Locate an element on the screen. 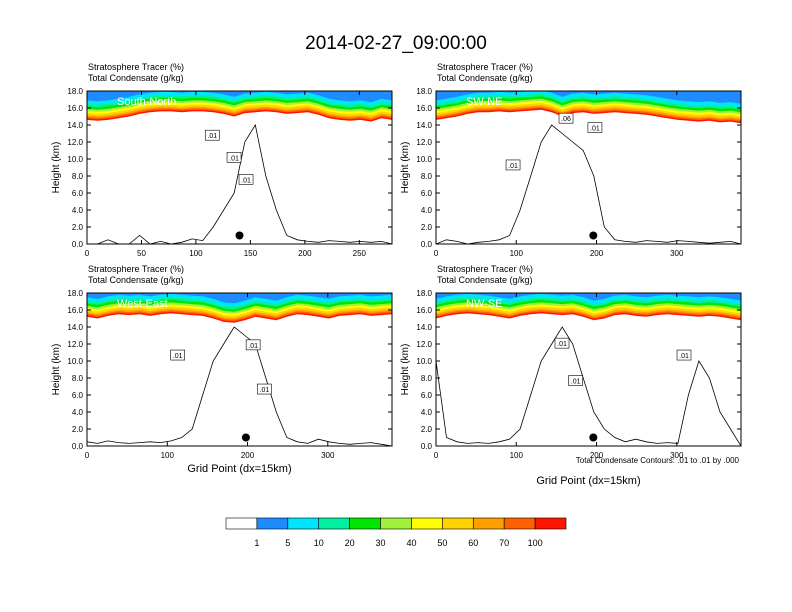  contour-label-0: .01 is located at coordinates (562, 344).